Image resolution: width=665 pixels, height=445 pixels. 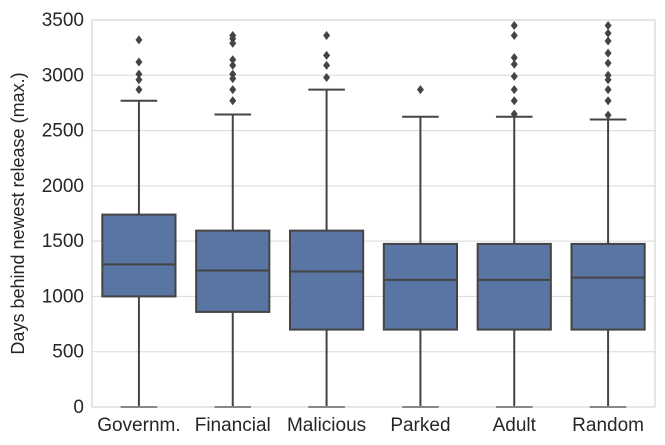 I want to click on x-tick-label-parked: Parked, so click(x=420, y=425).